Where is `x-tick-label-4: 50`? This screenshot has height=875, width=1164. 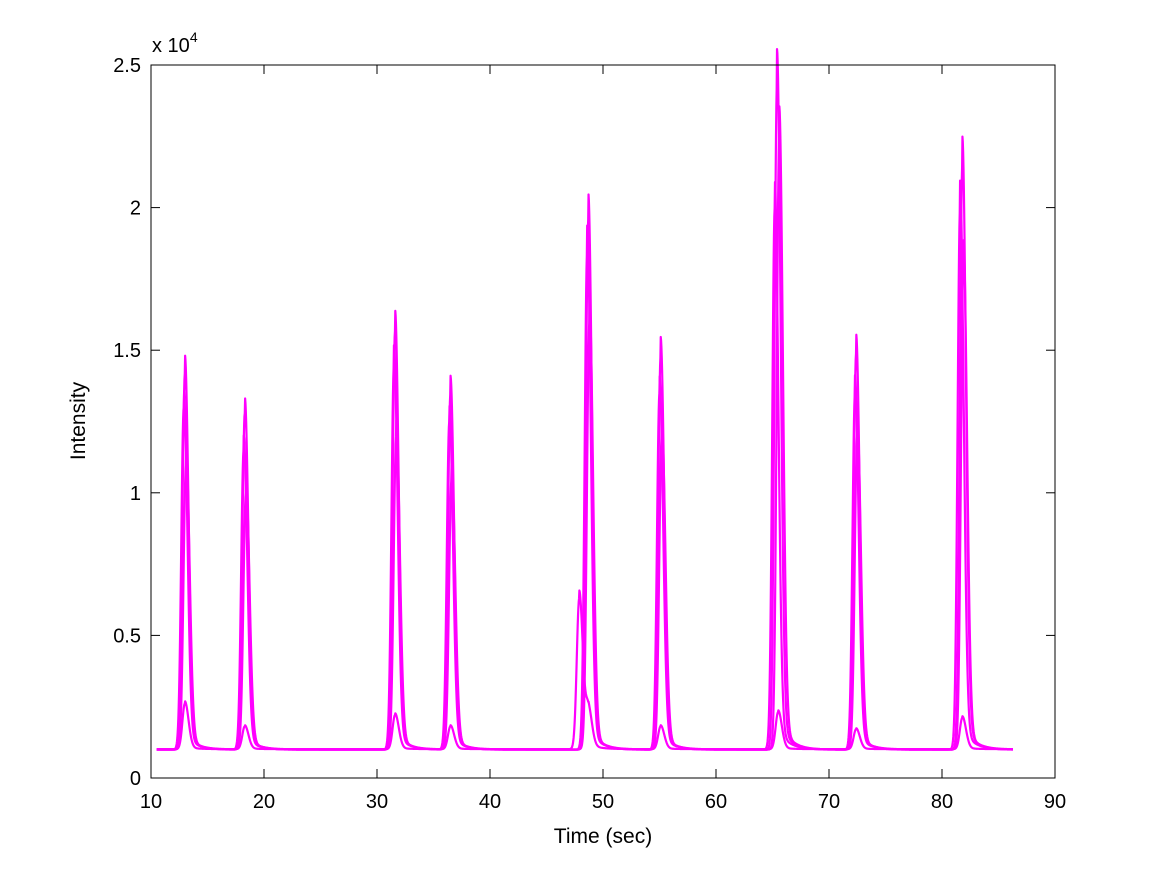 x-tick-label-4: 50 is located at coordinates (603, 802).